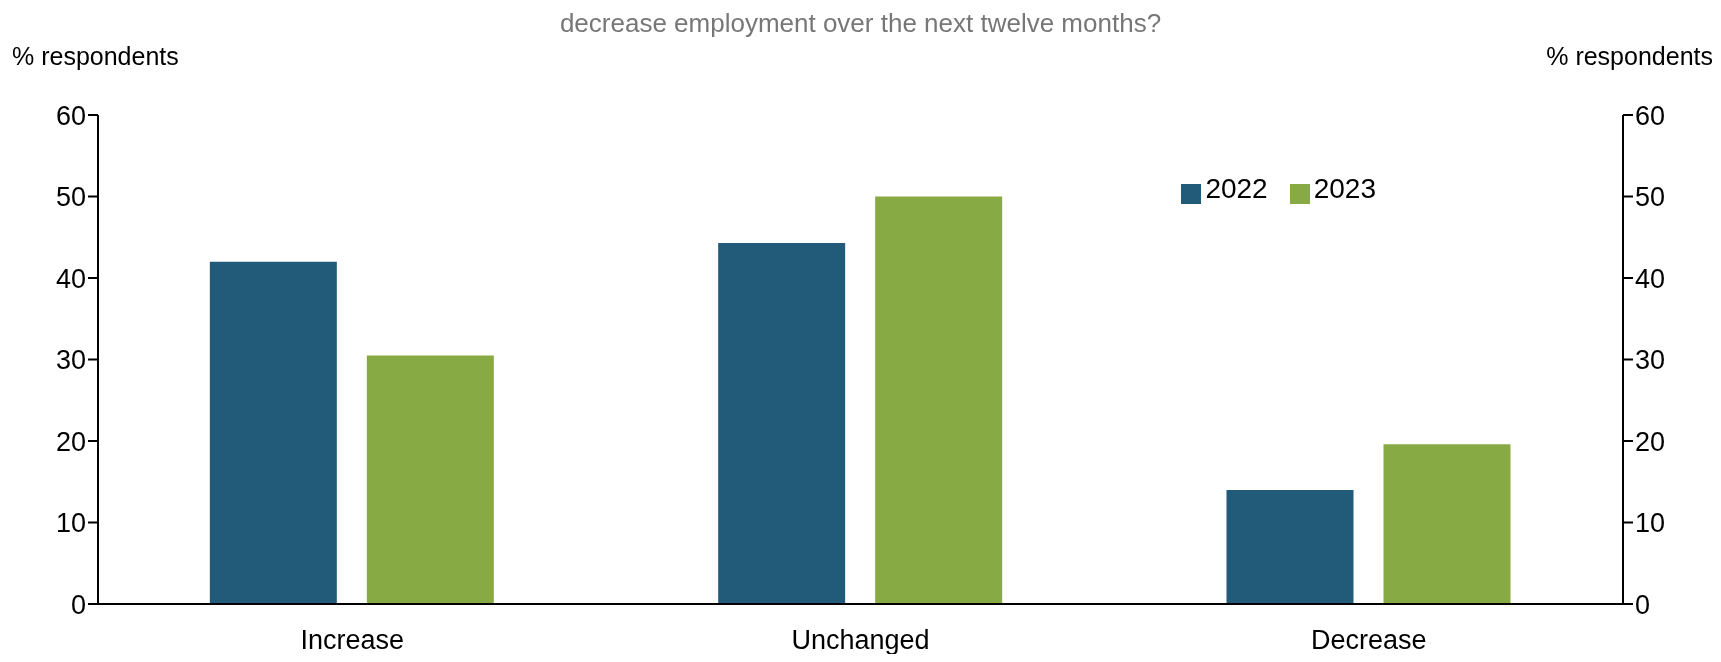  I want to click on y-axis-title: % respondents, so click(95, 56).